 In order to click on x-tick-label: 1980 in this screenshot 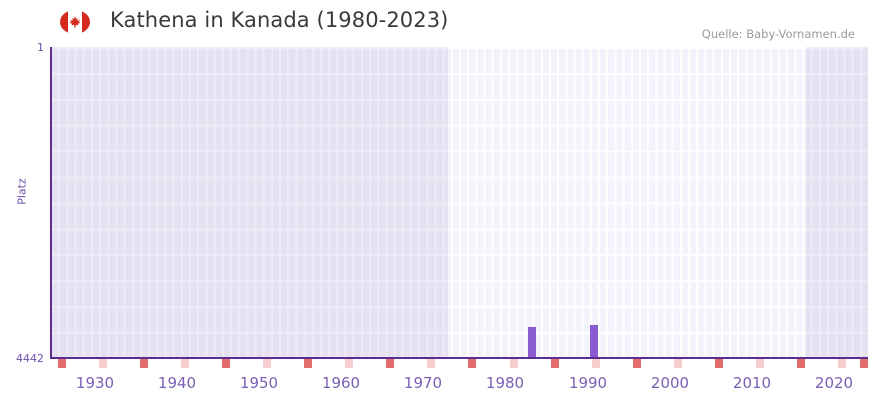, I will do `click(505, 383)`.